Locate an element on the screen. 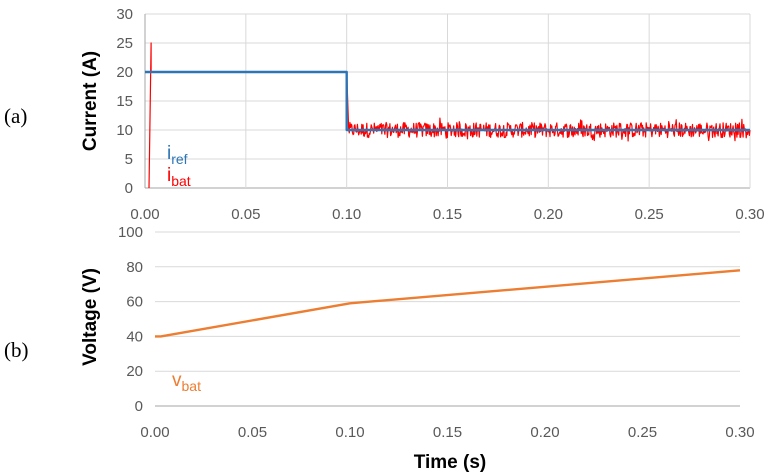  current-x-ticks: 0.00 0.05 0.10 0.15 0.20 0.25 0.30 is located at coordinates (447, 214).